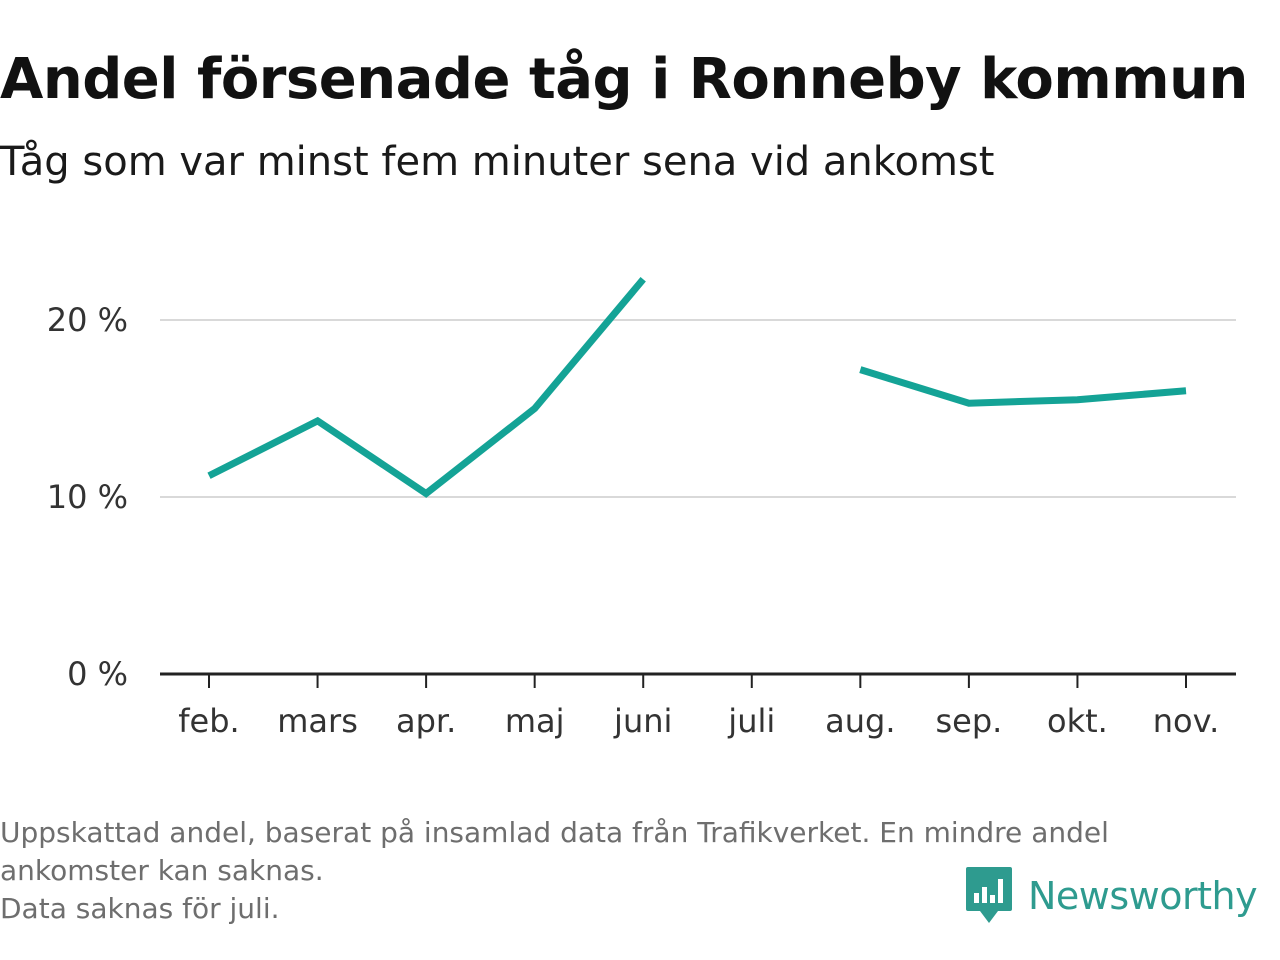 The height and width of the screenshot is (960, 1280). What do you see at coordinates (968, 721) in the screenshot?
I see `x-tick-label: sep.` at bounding box center [968, 721].